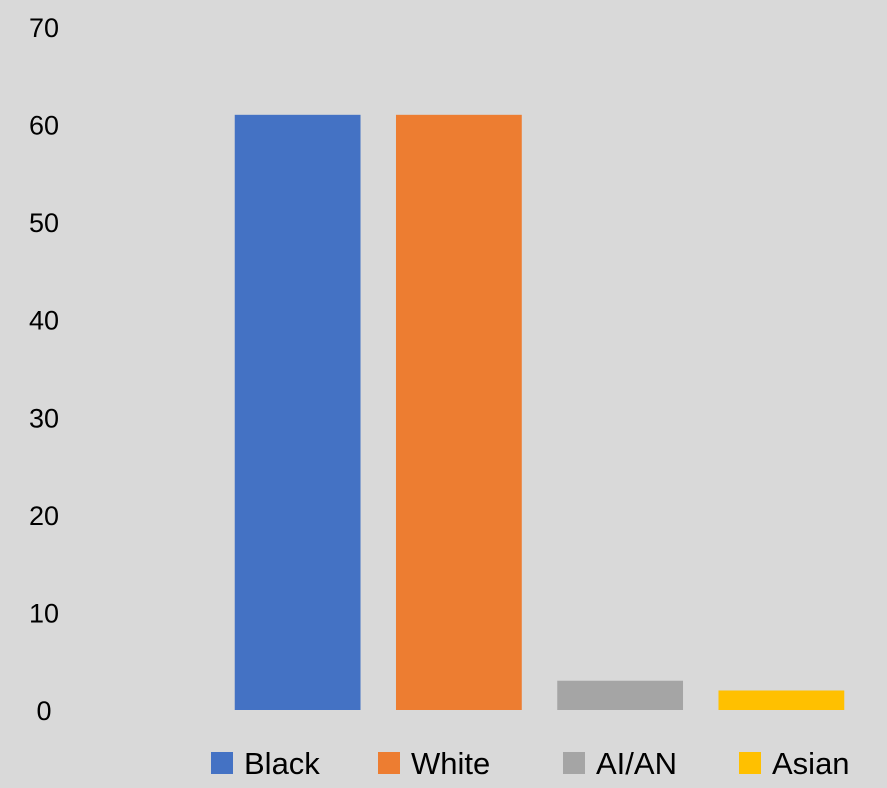 The width and height of the screenshot is (887, 788). I want to click on y-tick-label: 60, so click(44, 126).